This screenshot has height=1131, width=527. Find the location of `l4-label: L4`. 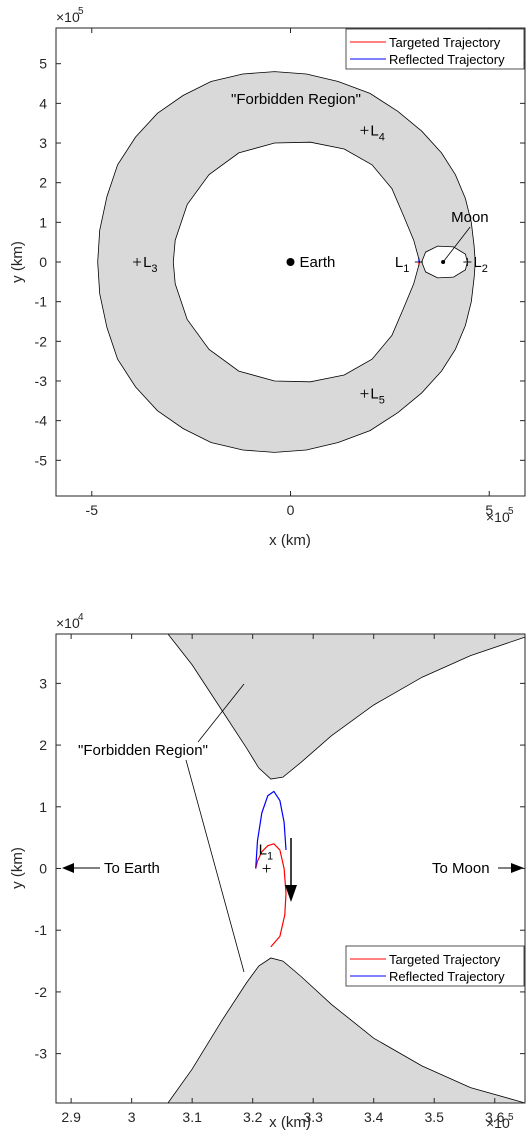

l4-label: L4 is located at coordinates (377, 132).